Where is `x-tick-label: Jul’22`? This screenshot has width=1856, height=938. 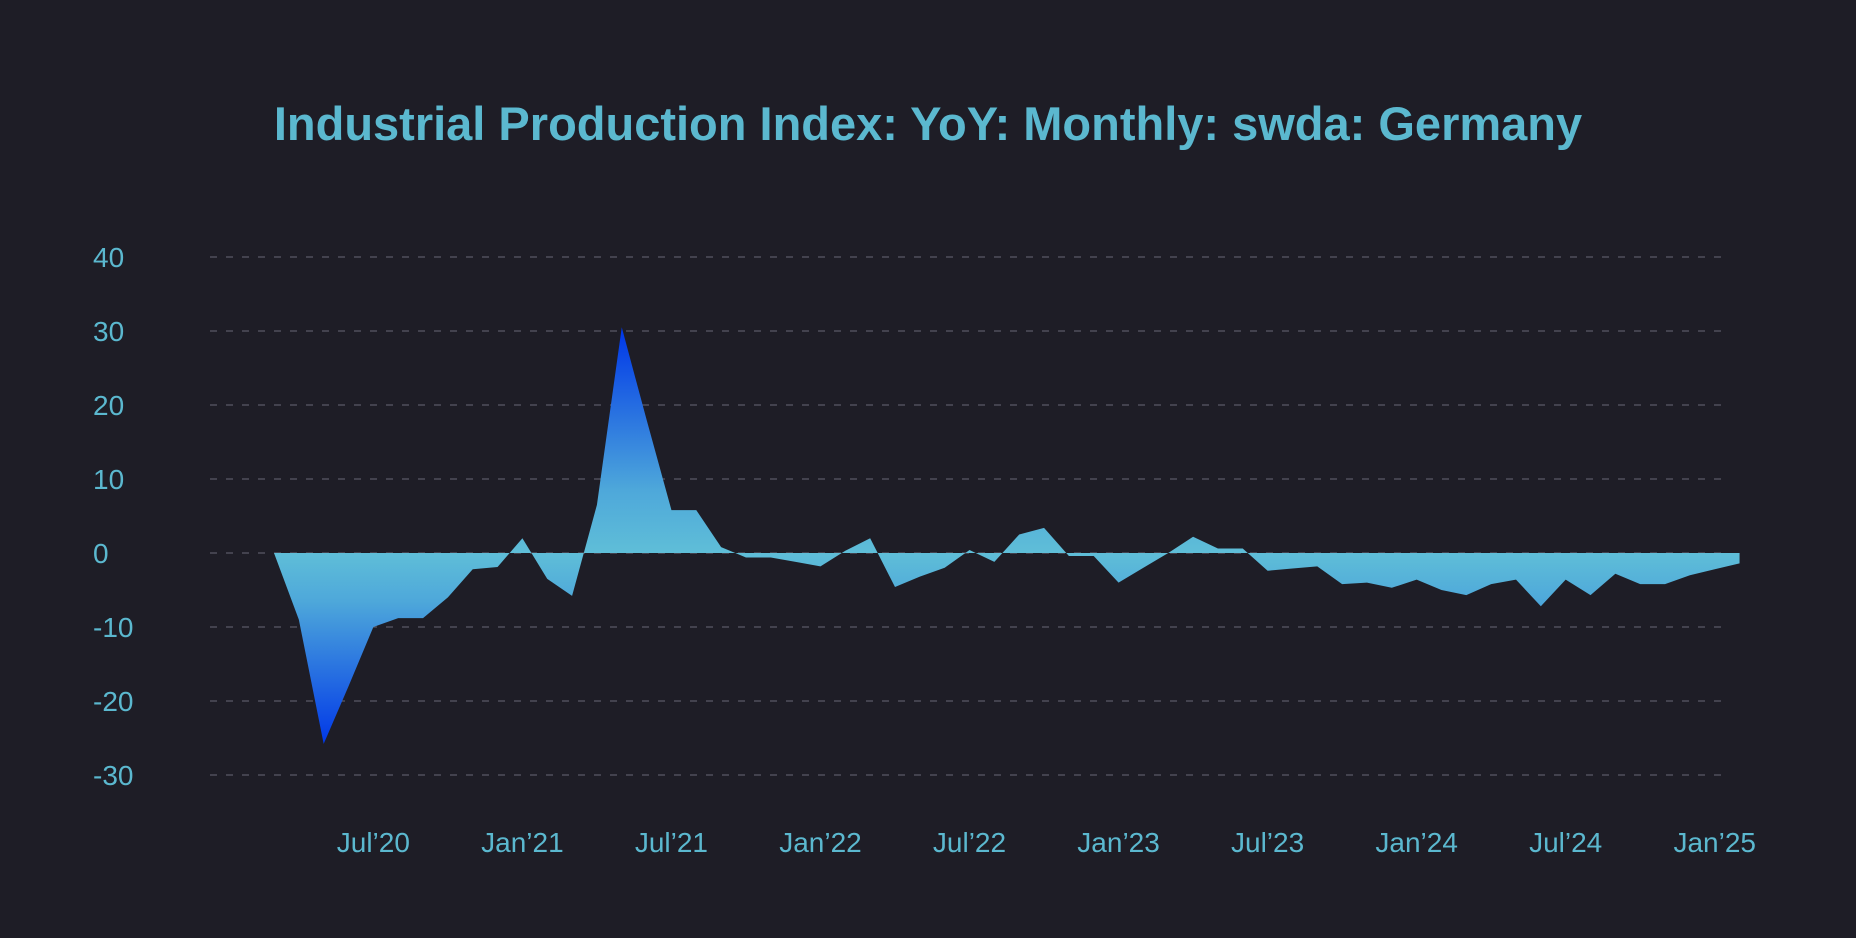
x-tick-label: Jul’22 is located at coordinates (969, 842).